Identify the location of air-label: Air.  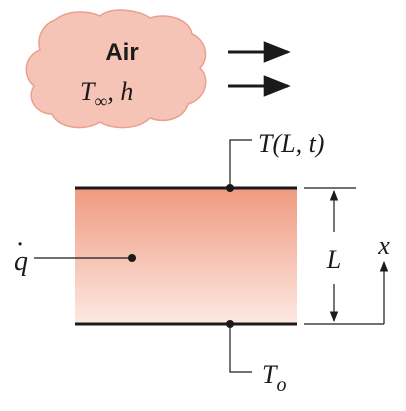
(121, 52).